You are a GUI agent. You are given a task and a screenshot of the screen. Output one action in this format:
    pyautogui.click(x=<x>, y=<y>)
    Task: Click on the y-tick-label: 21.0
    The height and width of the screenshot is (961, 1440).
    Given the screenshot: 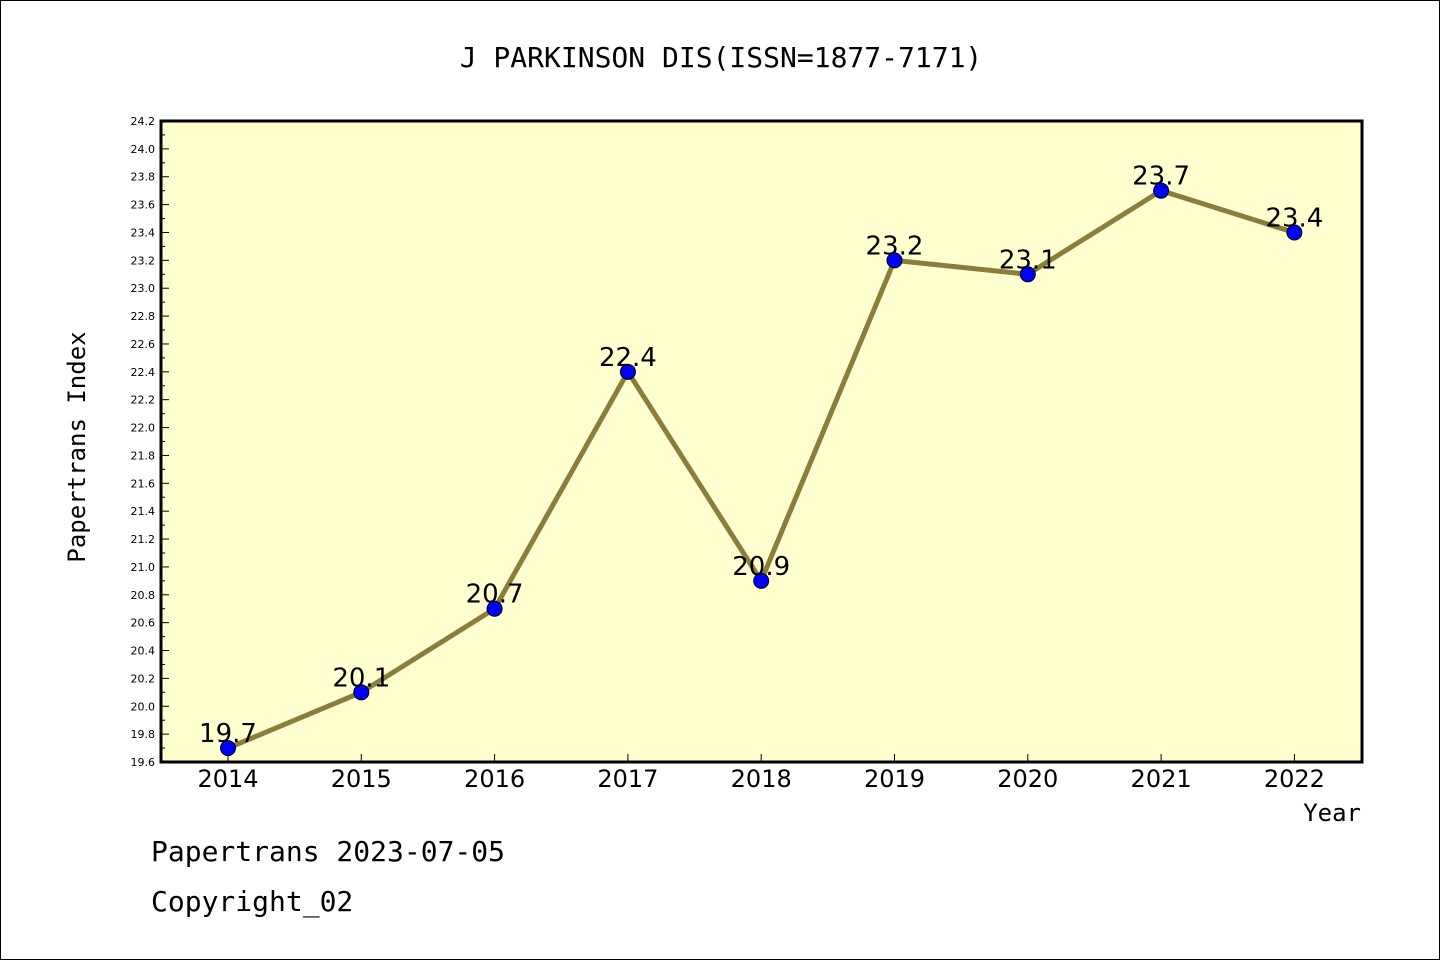 What is the action you would take?
    pyautogui.click(x=143, y=567)
    